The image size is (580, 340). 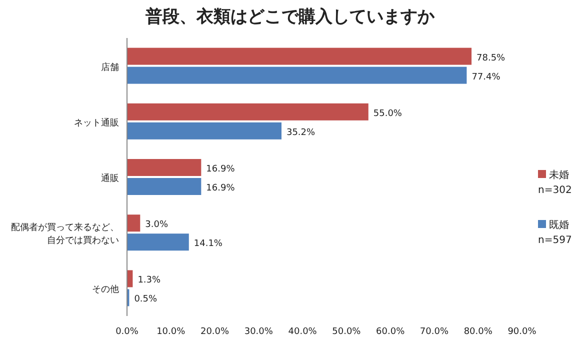 I want to click on legend-label: 未婚, so click(x=559, y=175).